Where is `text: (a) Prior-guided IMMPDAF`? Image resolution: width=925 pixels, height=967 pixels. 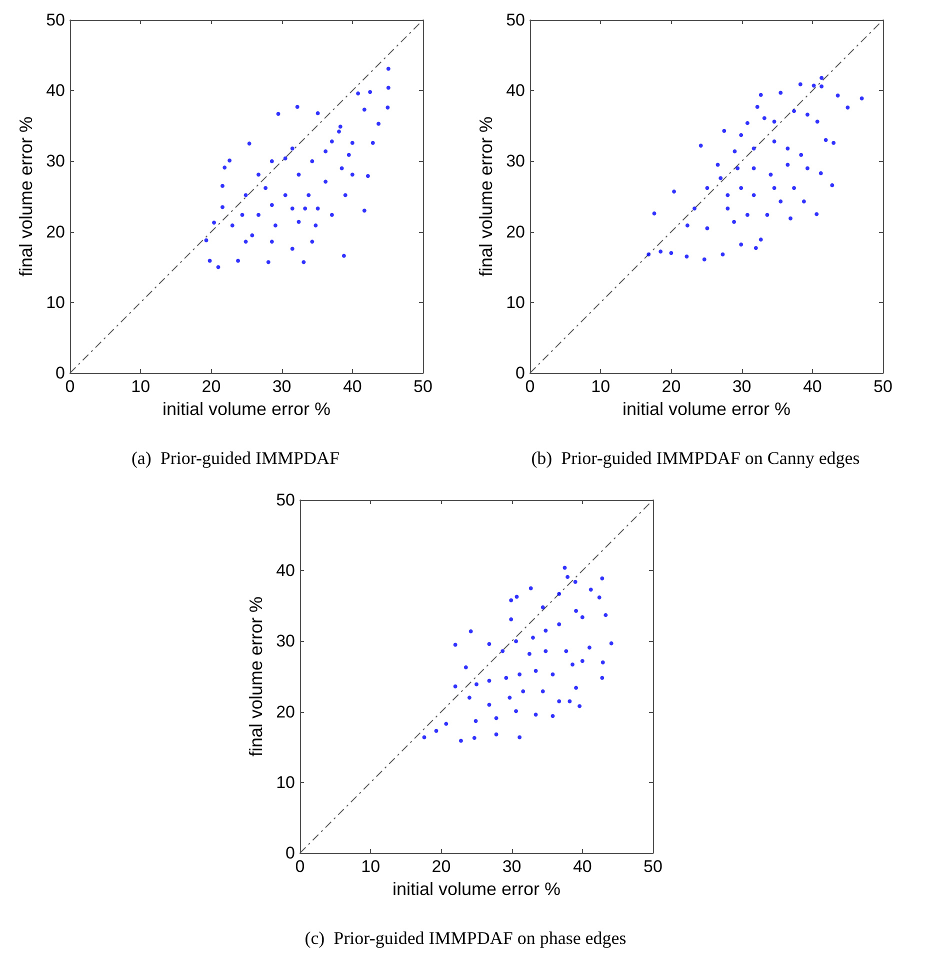 text: (a) Prior-guided IMMPDAF is located at coordinates (235, 458).